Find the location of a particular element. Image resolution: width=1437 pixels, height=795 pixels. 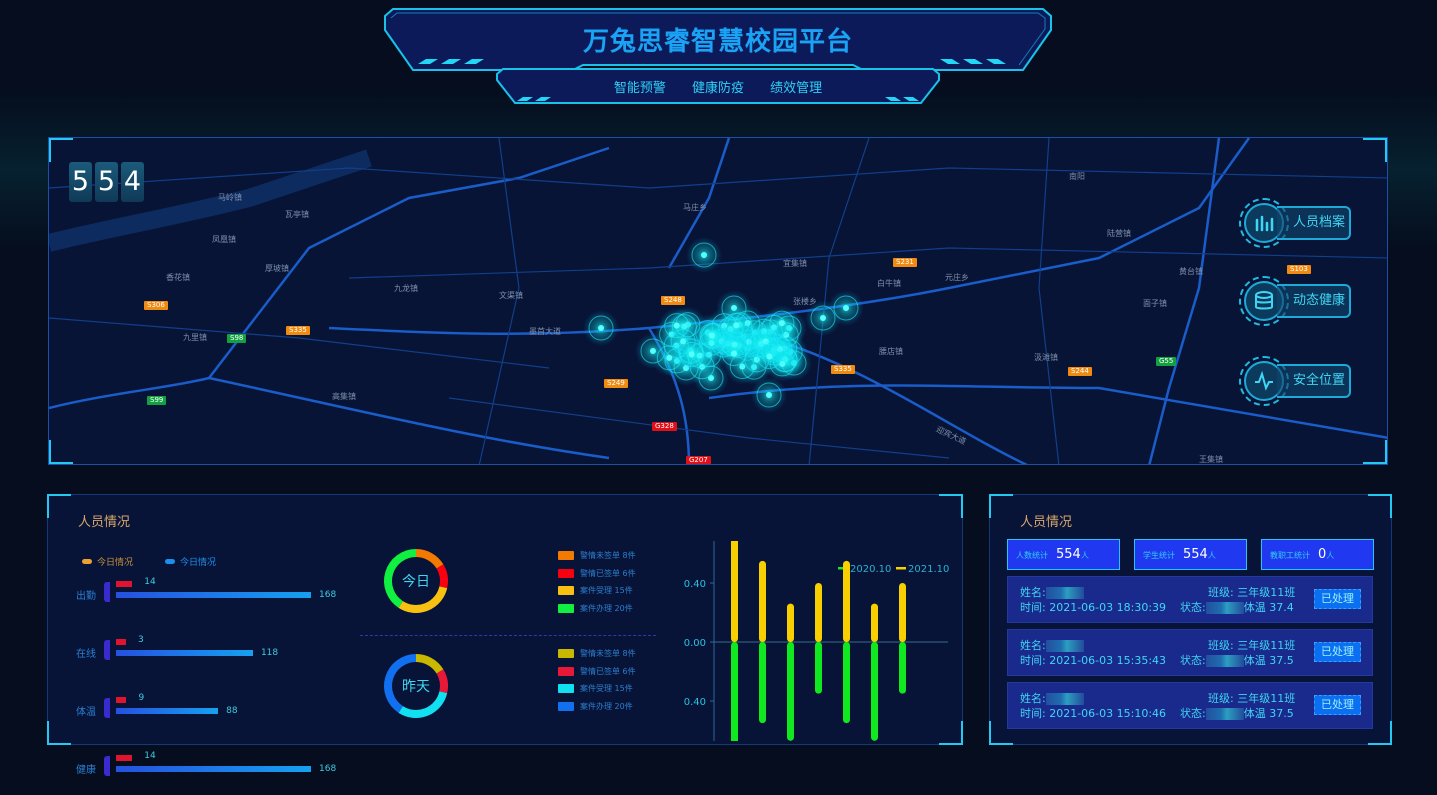

donut: 今日 is located at coordinates (416, 581).